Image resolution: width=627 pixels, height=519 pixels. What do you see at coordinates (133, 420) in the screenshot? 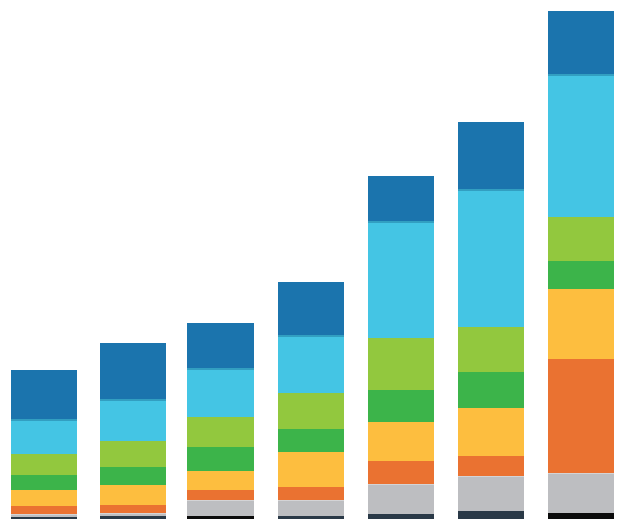
I see `bar-2-segment-cyan` at bounding box center [133, 420].